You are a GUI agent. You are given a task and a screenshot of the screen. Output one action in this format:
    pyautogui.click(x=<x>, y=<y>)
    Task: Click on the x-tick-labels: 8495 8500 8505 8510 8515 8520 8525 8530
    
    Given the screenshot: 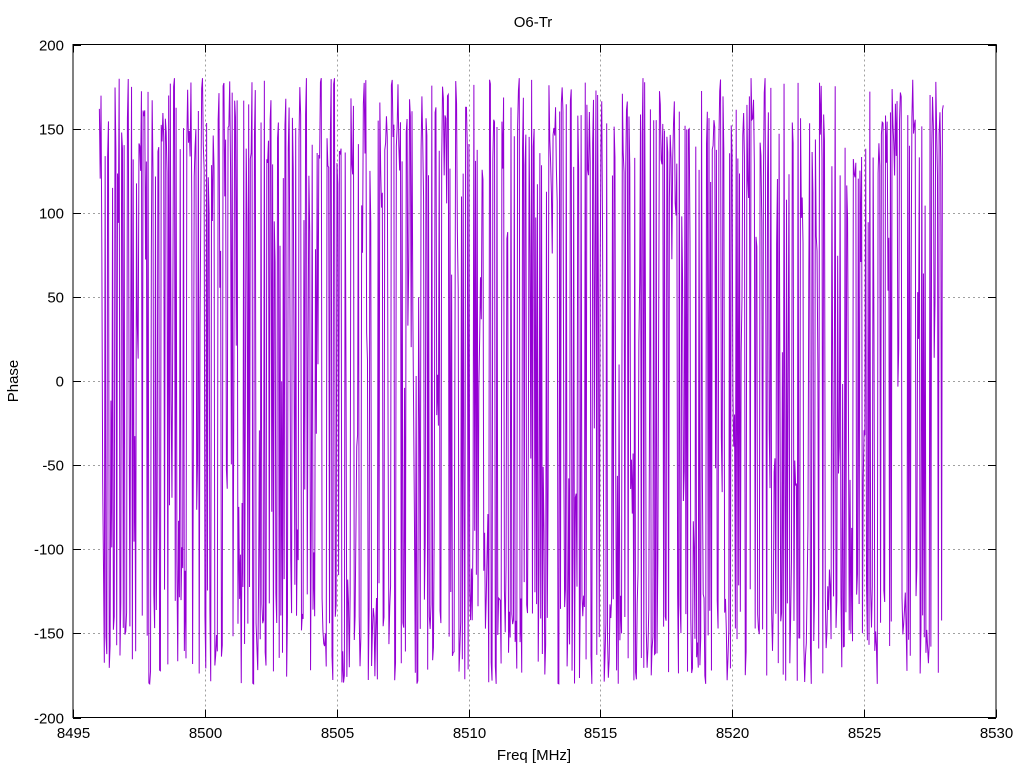 What is the action you would take?
    pyautogui.click(x=535, y=733)
    